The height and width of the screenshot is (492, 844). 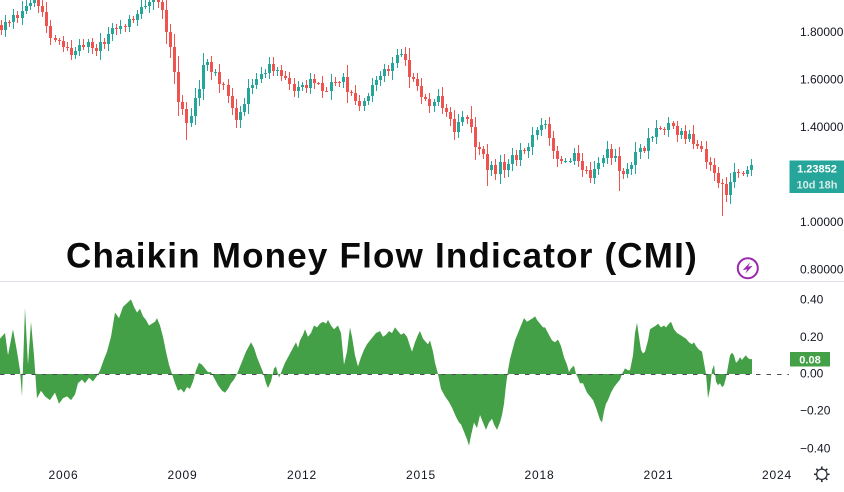 What do you see at coordinates (822, 270) in the screenshot?
I see `svg-text: 0.80000` at bounding box center [822, 270].